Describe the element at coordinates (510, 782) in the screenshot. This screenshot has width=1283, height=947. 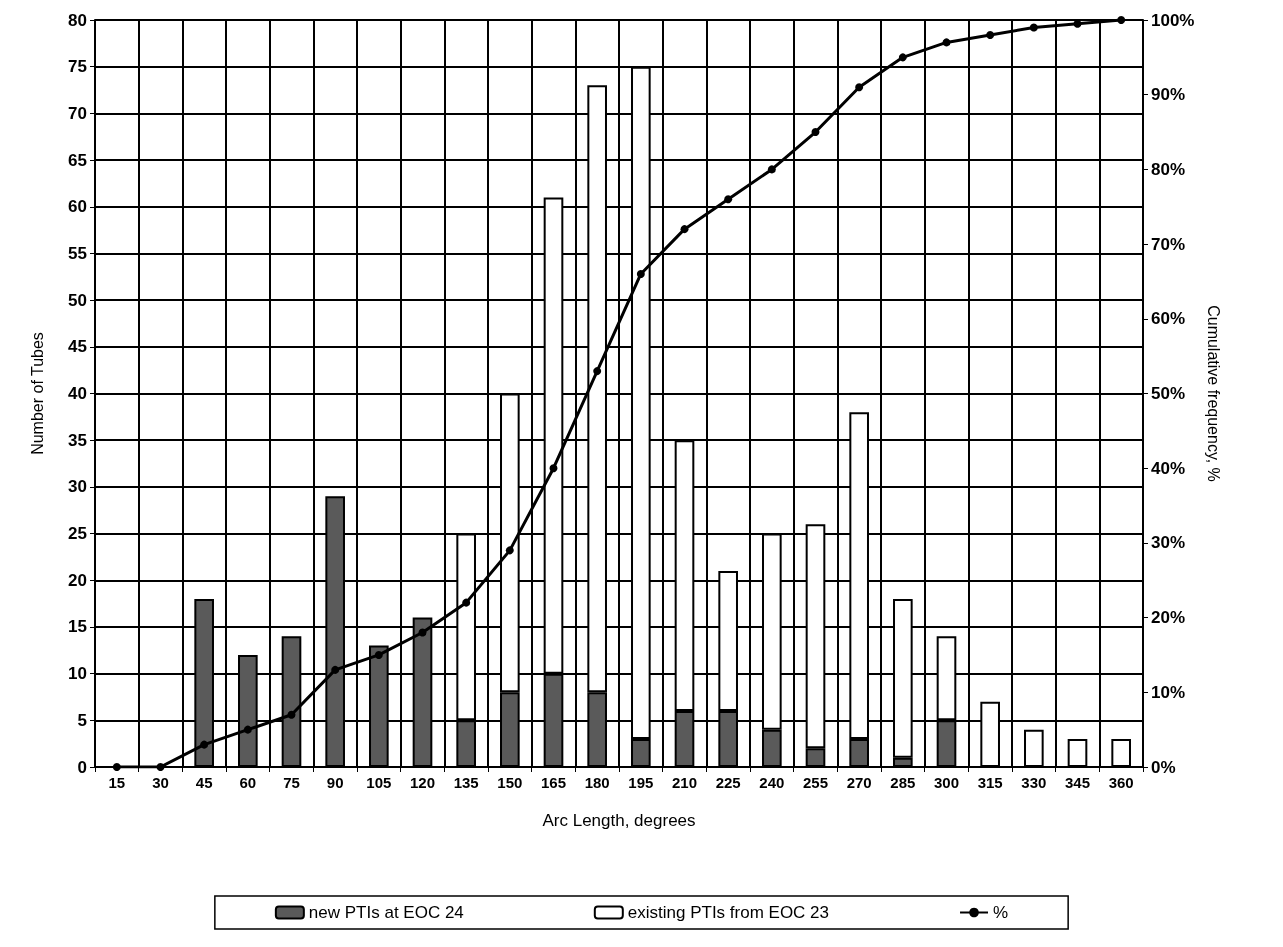
I see `x-tick-label: 150` at that location.